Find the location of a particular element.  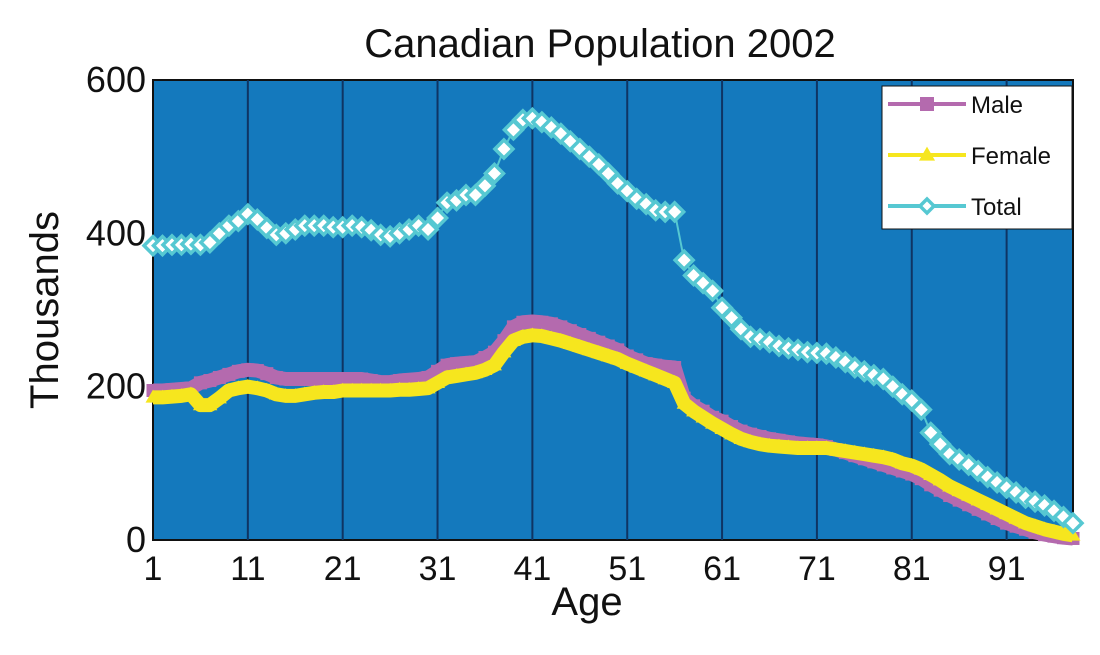

legend-marker-female is located at coordinates (927, 153).